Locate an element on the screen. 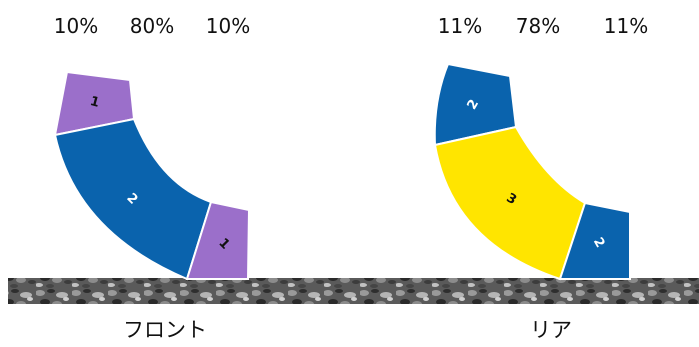 This screenshot has width=699, height=347. front-percent-label-2: 80% is located at coordinates (152, 26).